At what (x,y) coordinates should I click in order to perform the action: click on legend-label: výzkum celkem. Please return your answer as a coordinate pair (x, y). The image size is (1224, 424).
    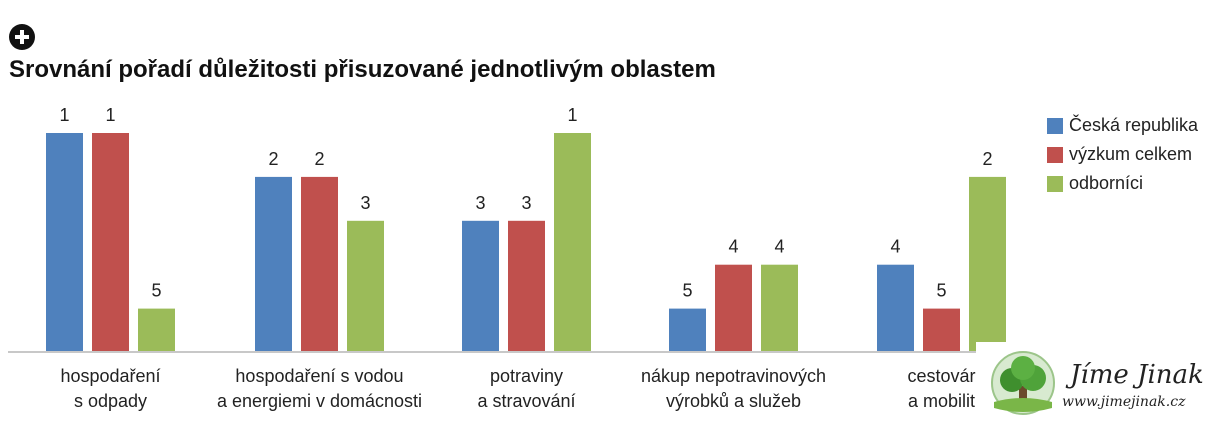
    Looking at the image, I should click on (1131, 154).